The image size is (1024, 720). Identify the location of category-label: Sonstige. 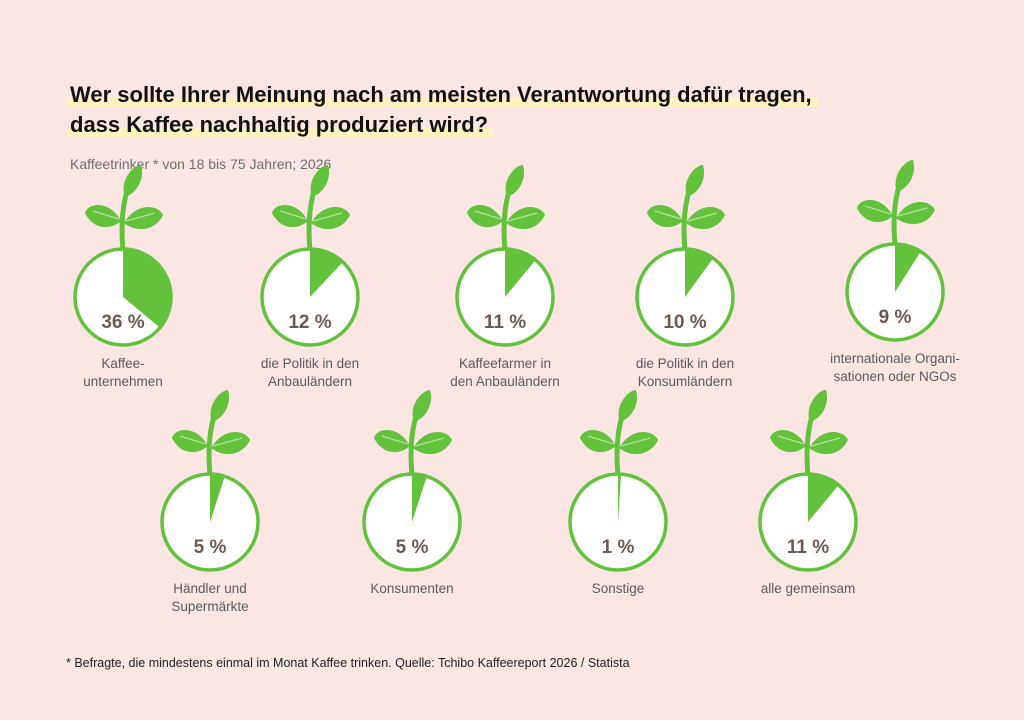
(618, 588).